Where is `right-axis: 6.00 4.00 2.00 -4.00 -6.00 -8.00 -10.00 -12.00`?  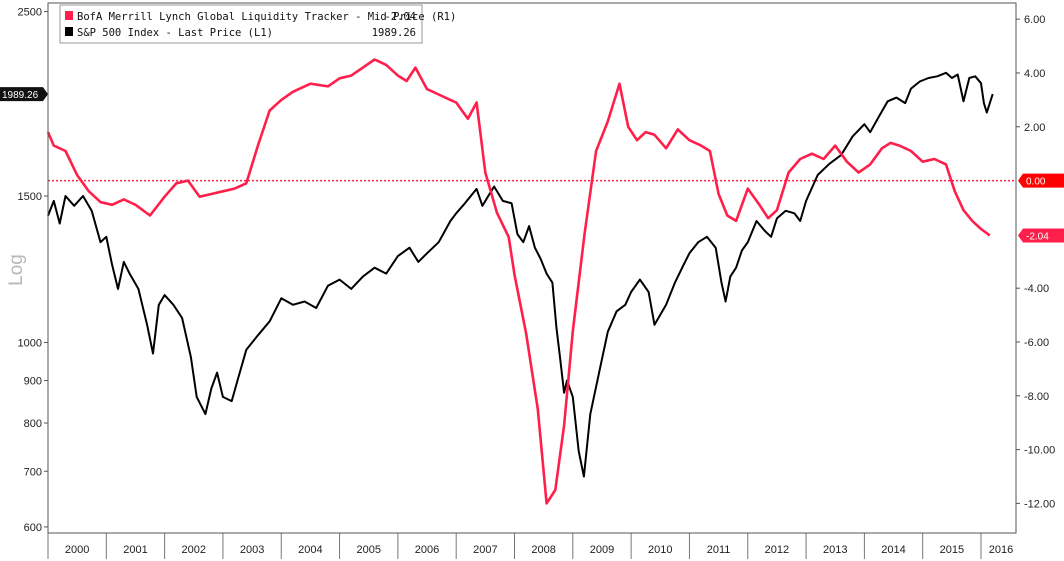 right-axis: 6.00 4.00 2.00 -4.00 -6.00 -8.00 -10.00 -12.00 is located at coordinates (1035, 262).